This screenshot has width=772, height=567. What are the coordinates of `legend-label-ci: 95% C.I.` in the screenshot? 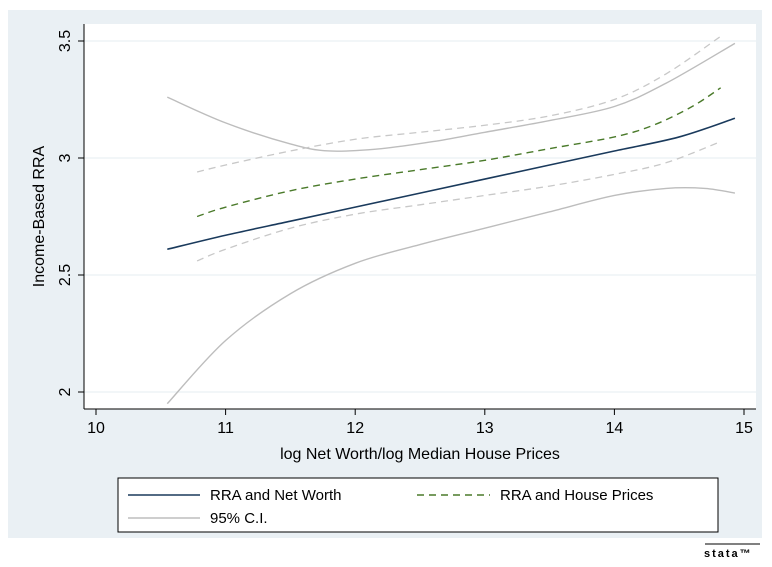 It's located at (239, 518).